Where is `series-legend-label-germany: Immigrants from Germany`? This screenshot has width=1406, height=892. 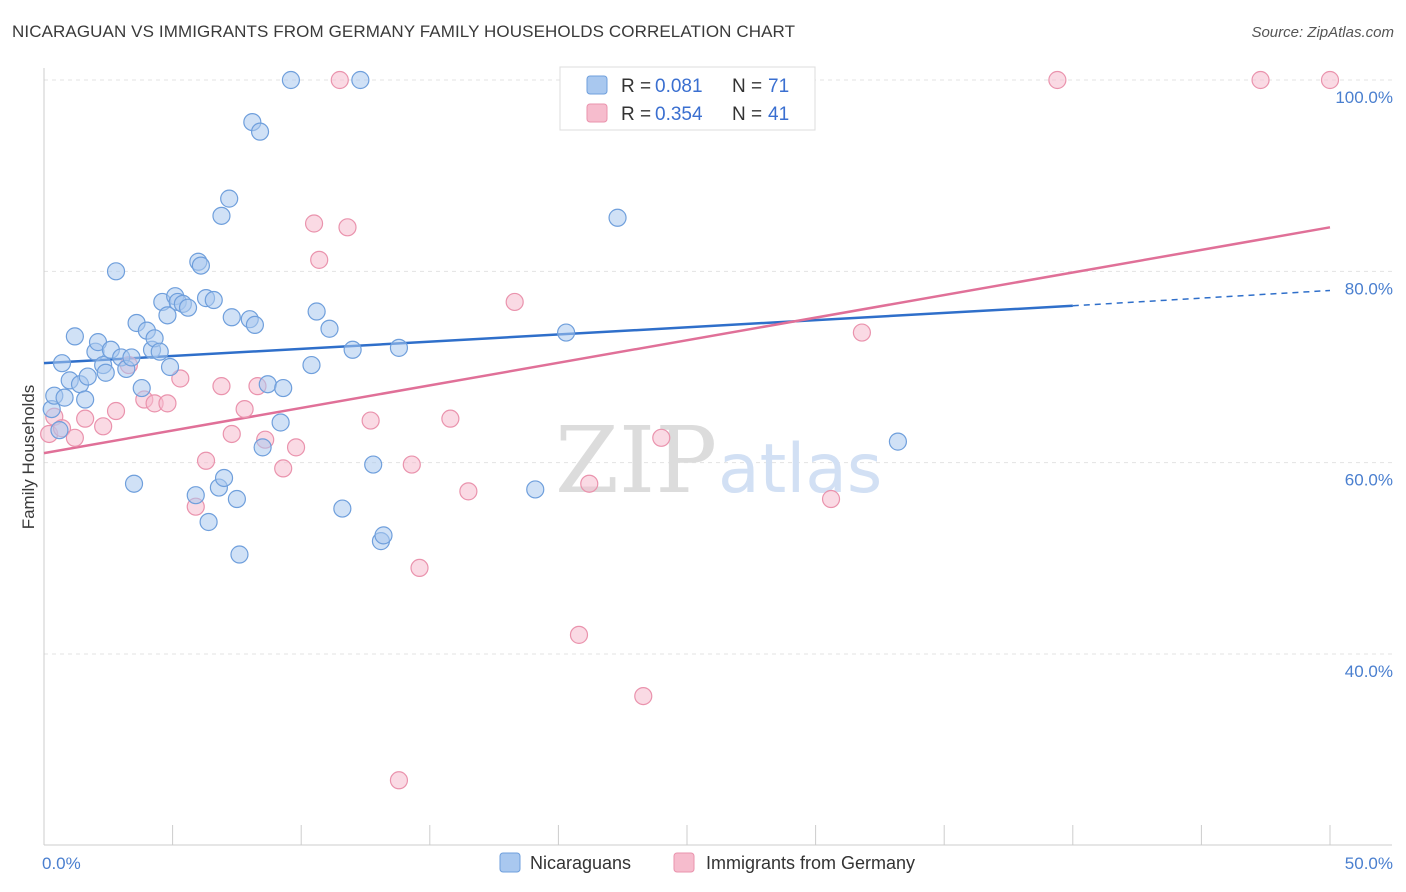 series-legend-label-germany: Immigrants from Germany is located at coordinates (810, 863).